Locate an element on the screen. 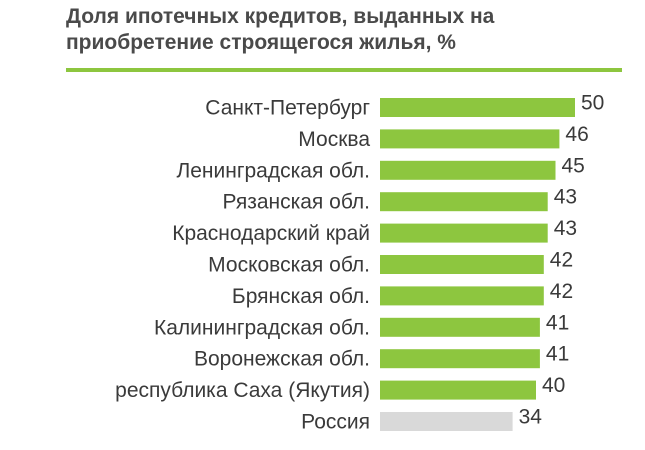 The height and width of the screenshot is (450, 645). value-label: 40 is located at coordinates (553, 385).